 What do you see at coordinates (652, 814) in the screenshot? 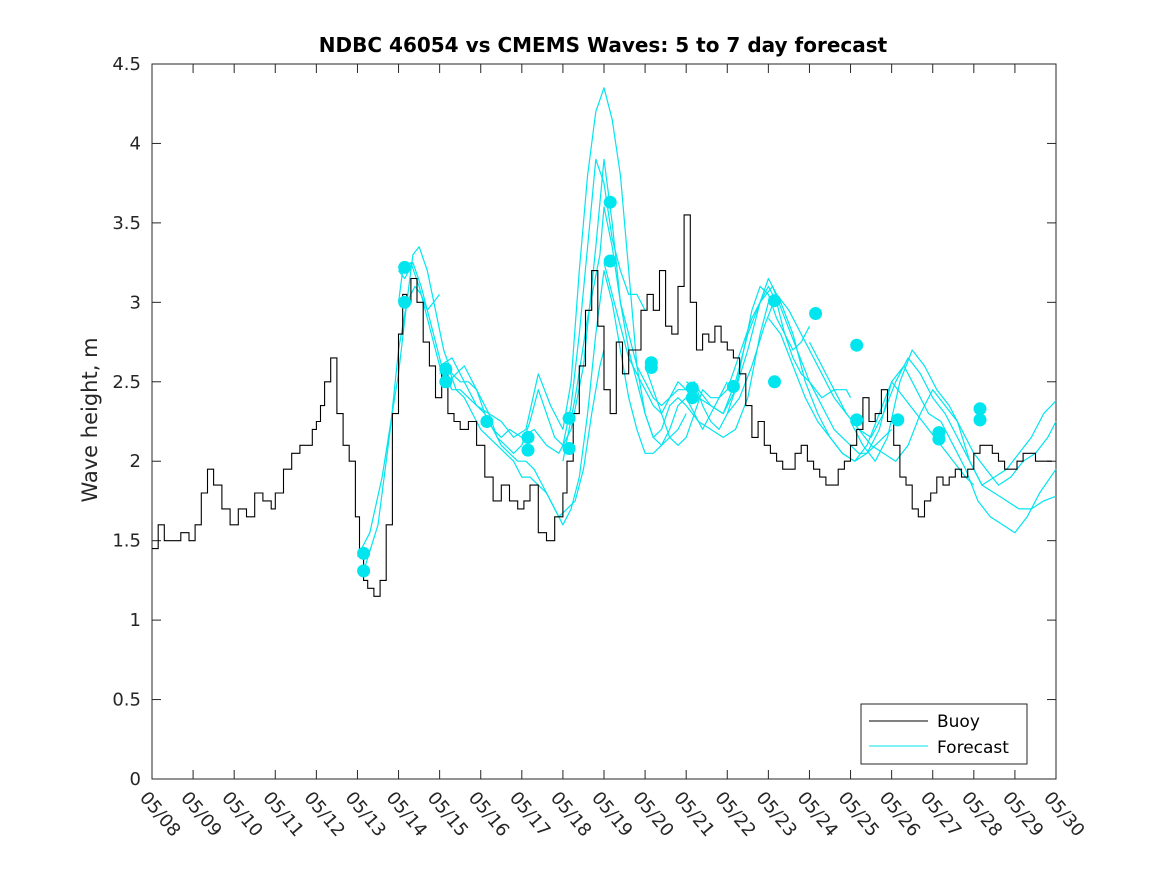
I see `x-tick-label: 05/20` at bounding box center [652, 814].